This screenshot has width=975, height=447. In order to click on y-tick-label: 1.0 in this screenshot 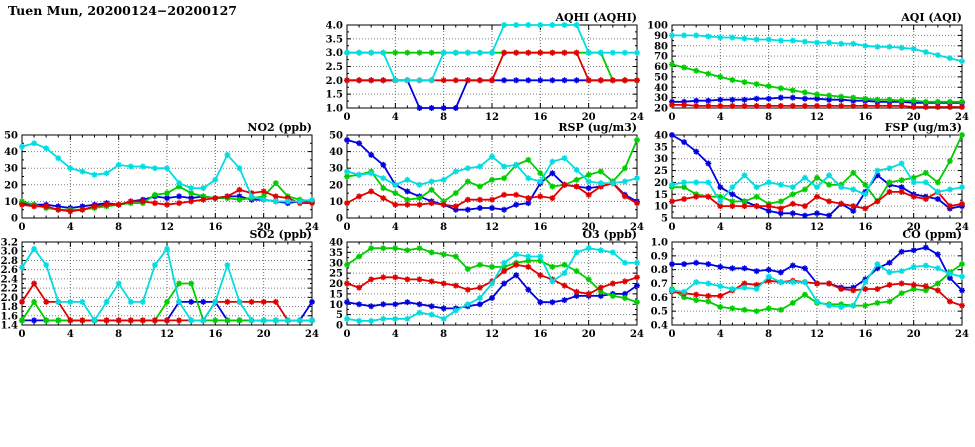, I will do `click(659, 243)`.